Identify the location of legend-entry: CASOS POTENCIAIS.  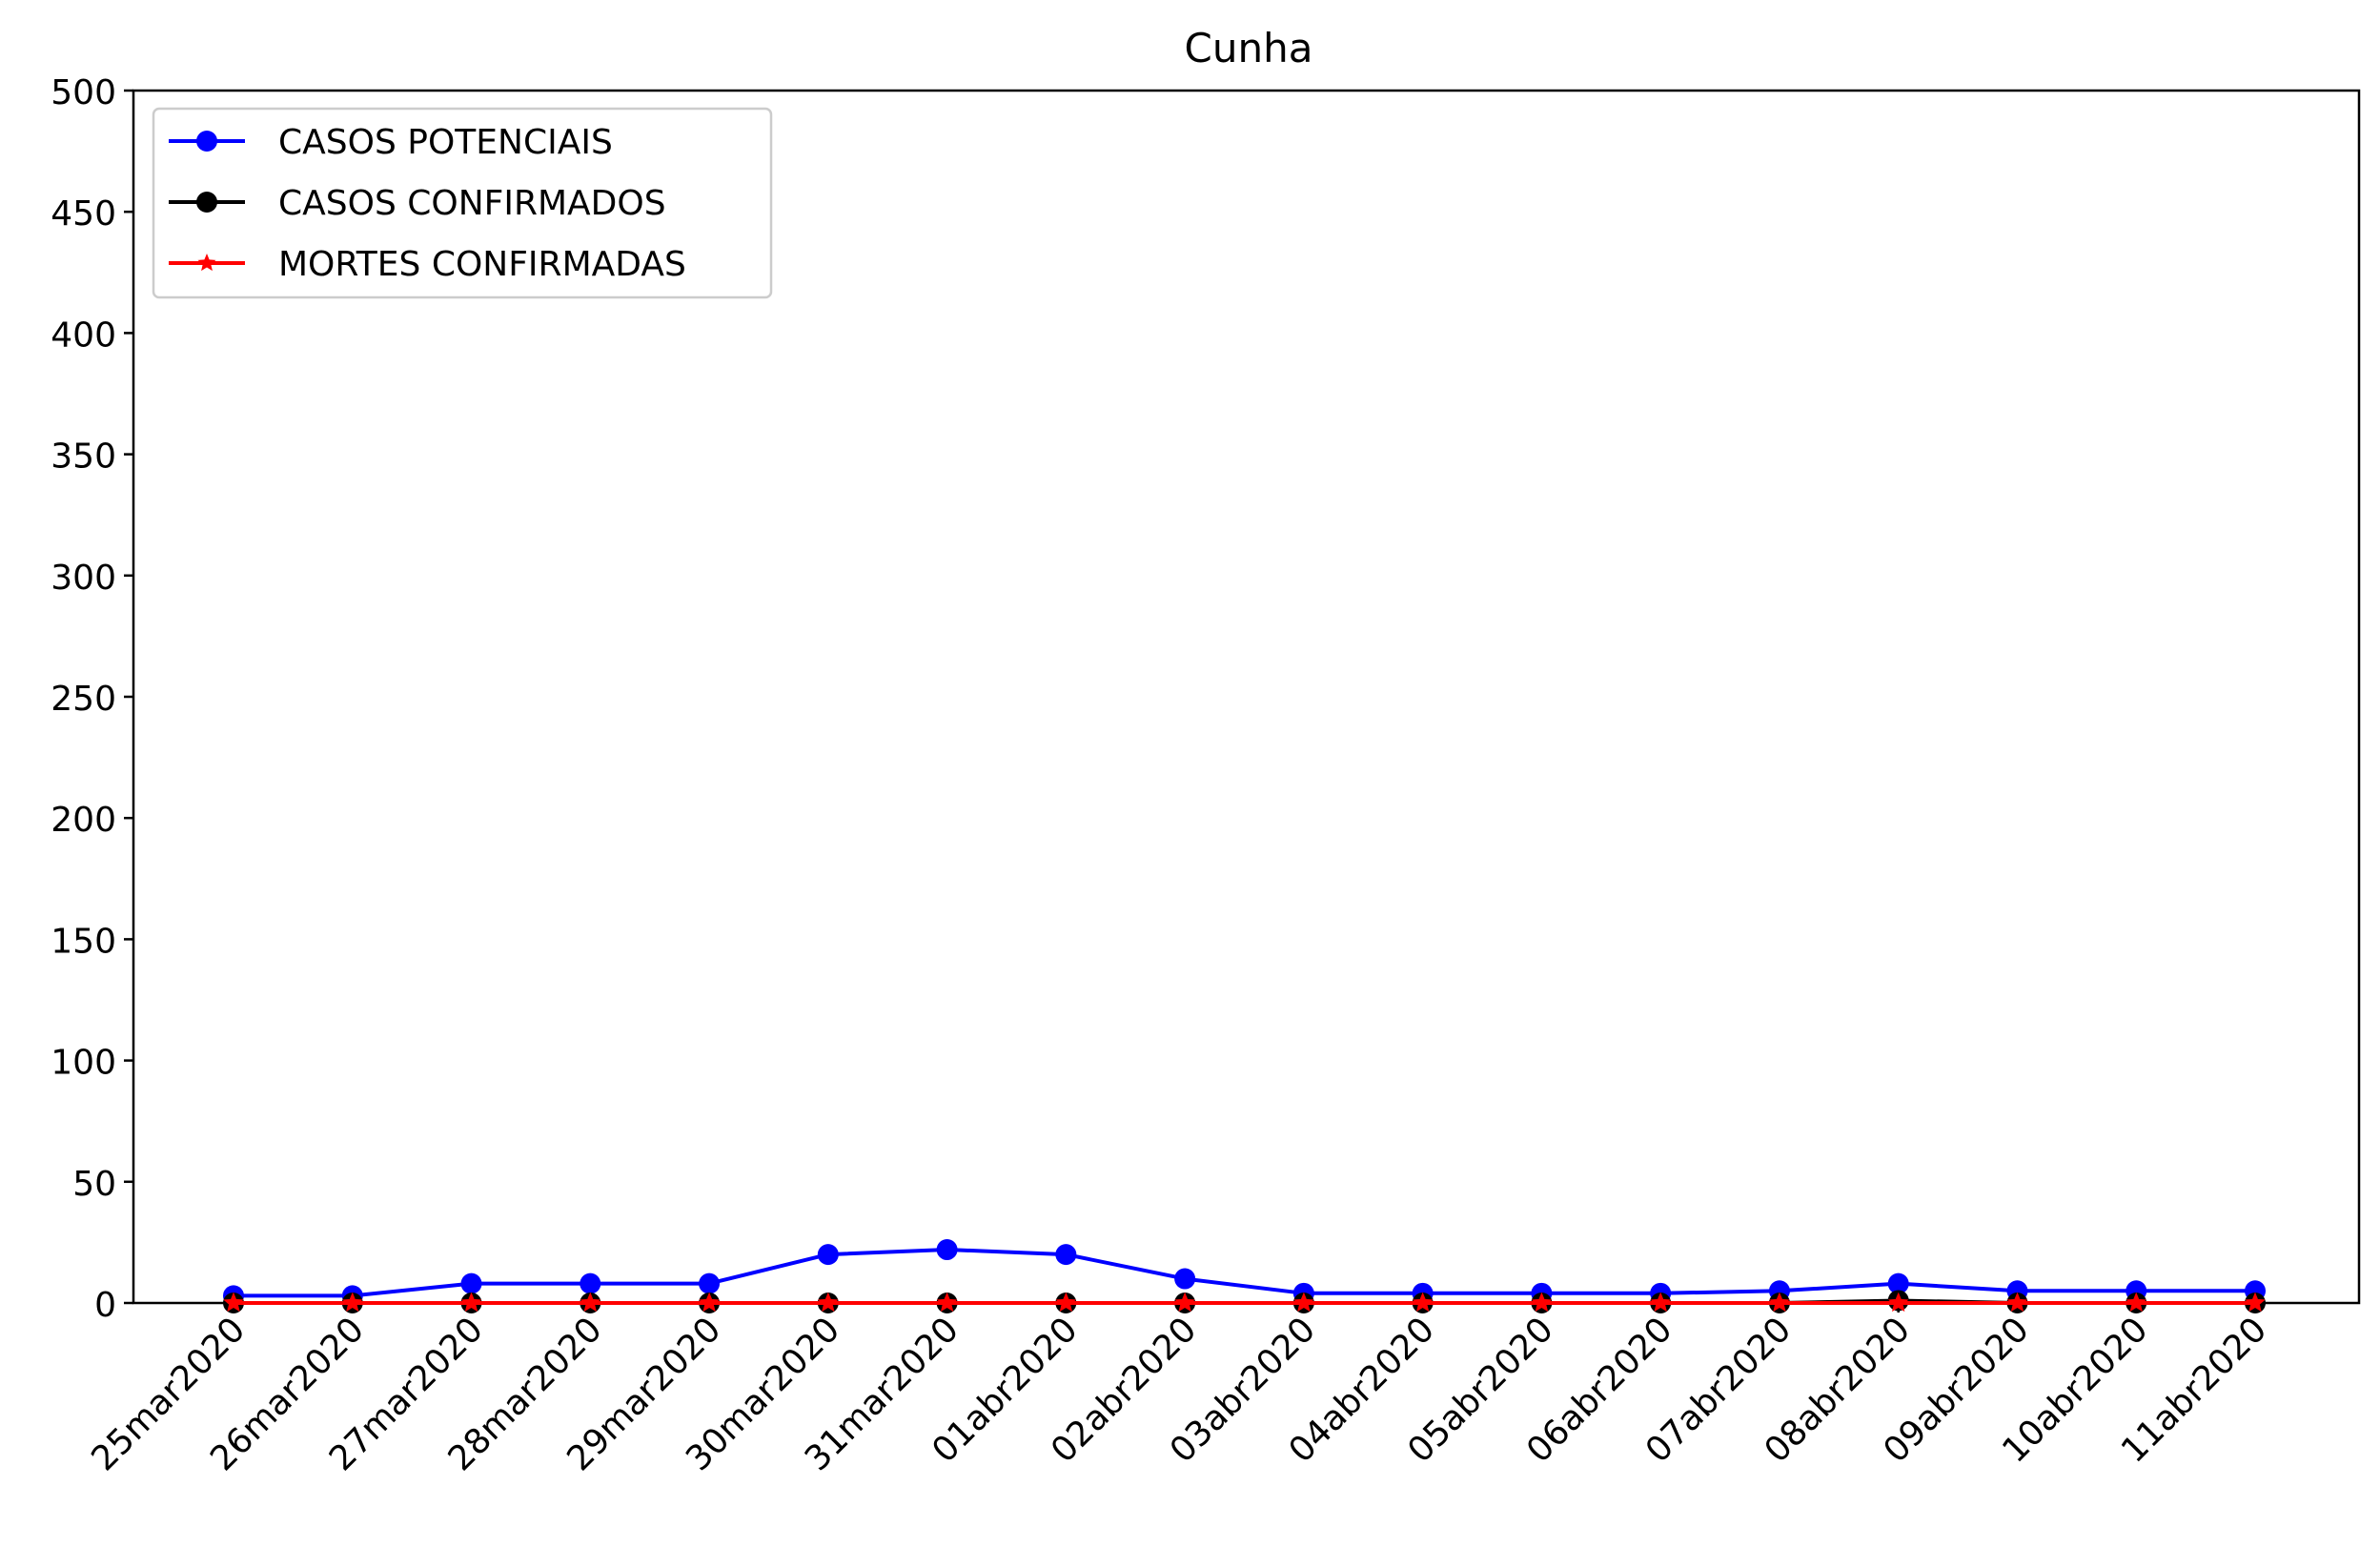
(391, 143).